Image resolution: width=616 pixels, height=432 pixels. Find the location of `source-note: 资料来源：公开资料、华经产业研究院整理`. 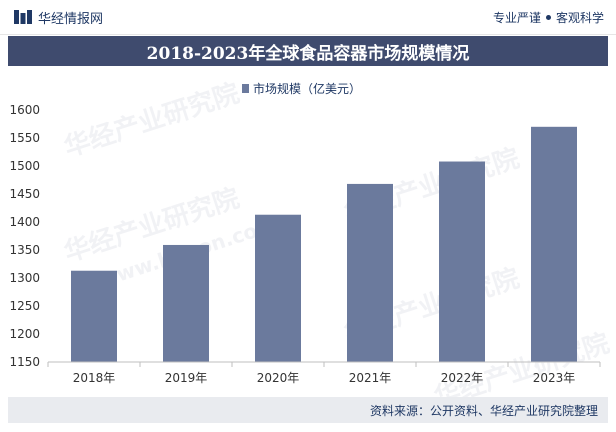

source-note: 资料来源：公开资料、华经产业研究院整理 is located at coordinates (483, 410).